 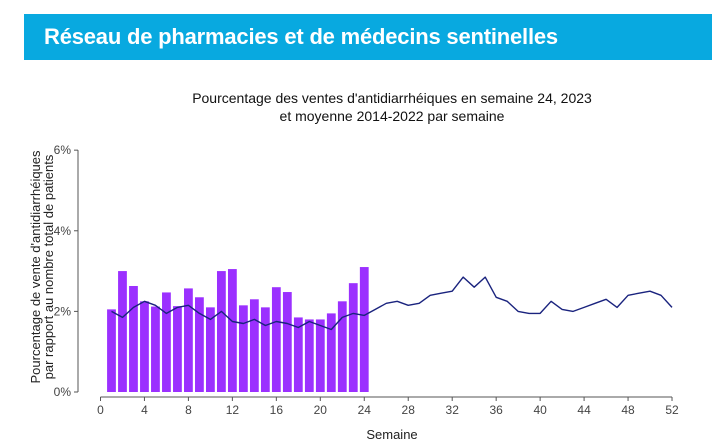 What do you see at coordinates (453, 410) in the screenshot?
I see `x-tick-label: 32` at bounding box center [453, 410].